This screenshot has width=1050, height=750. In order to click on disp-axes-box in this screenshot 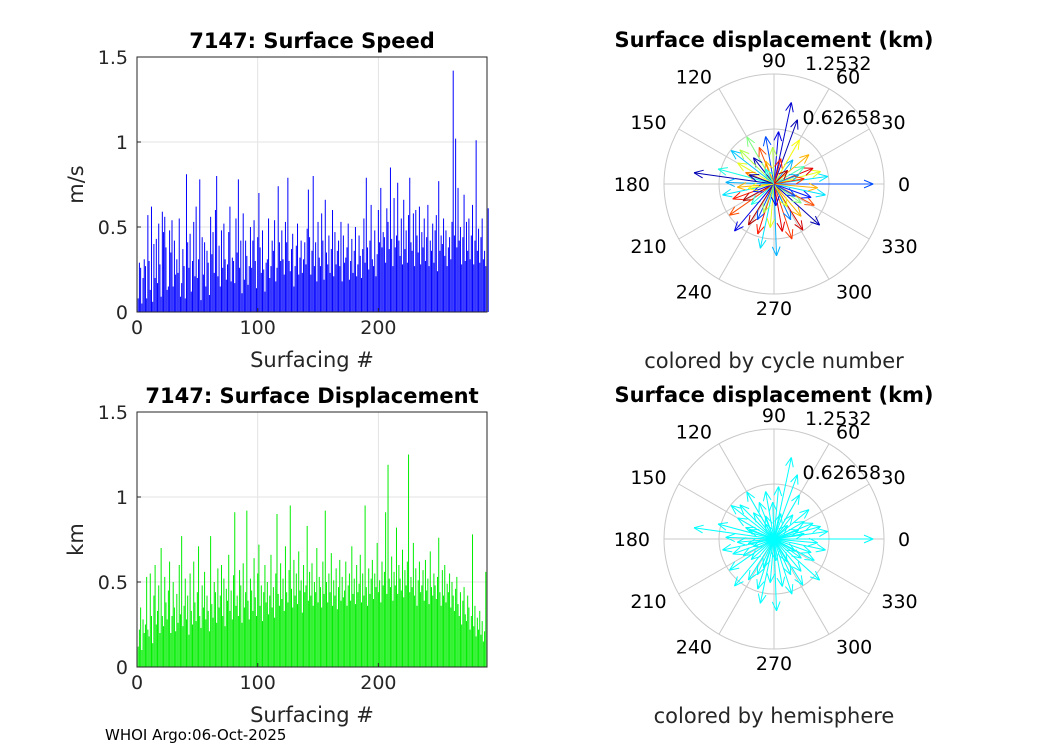, I will do `click(312, 539)`.